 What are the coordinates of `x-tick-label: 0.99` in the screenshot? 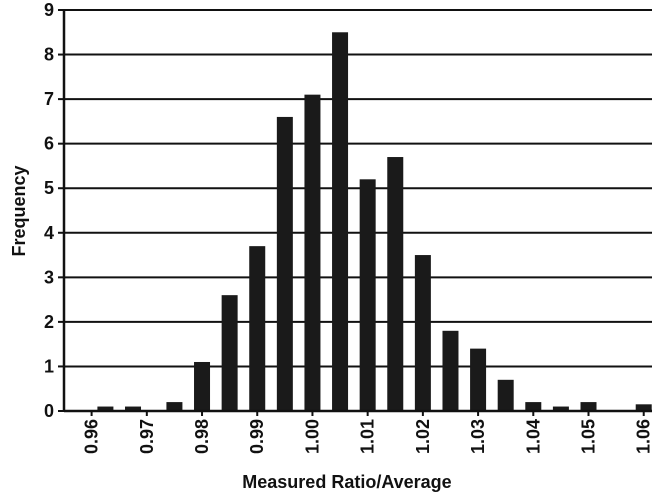 It's located at (257, 436).